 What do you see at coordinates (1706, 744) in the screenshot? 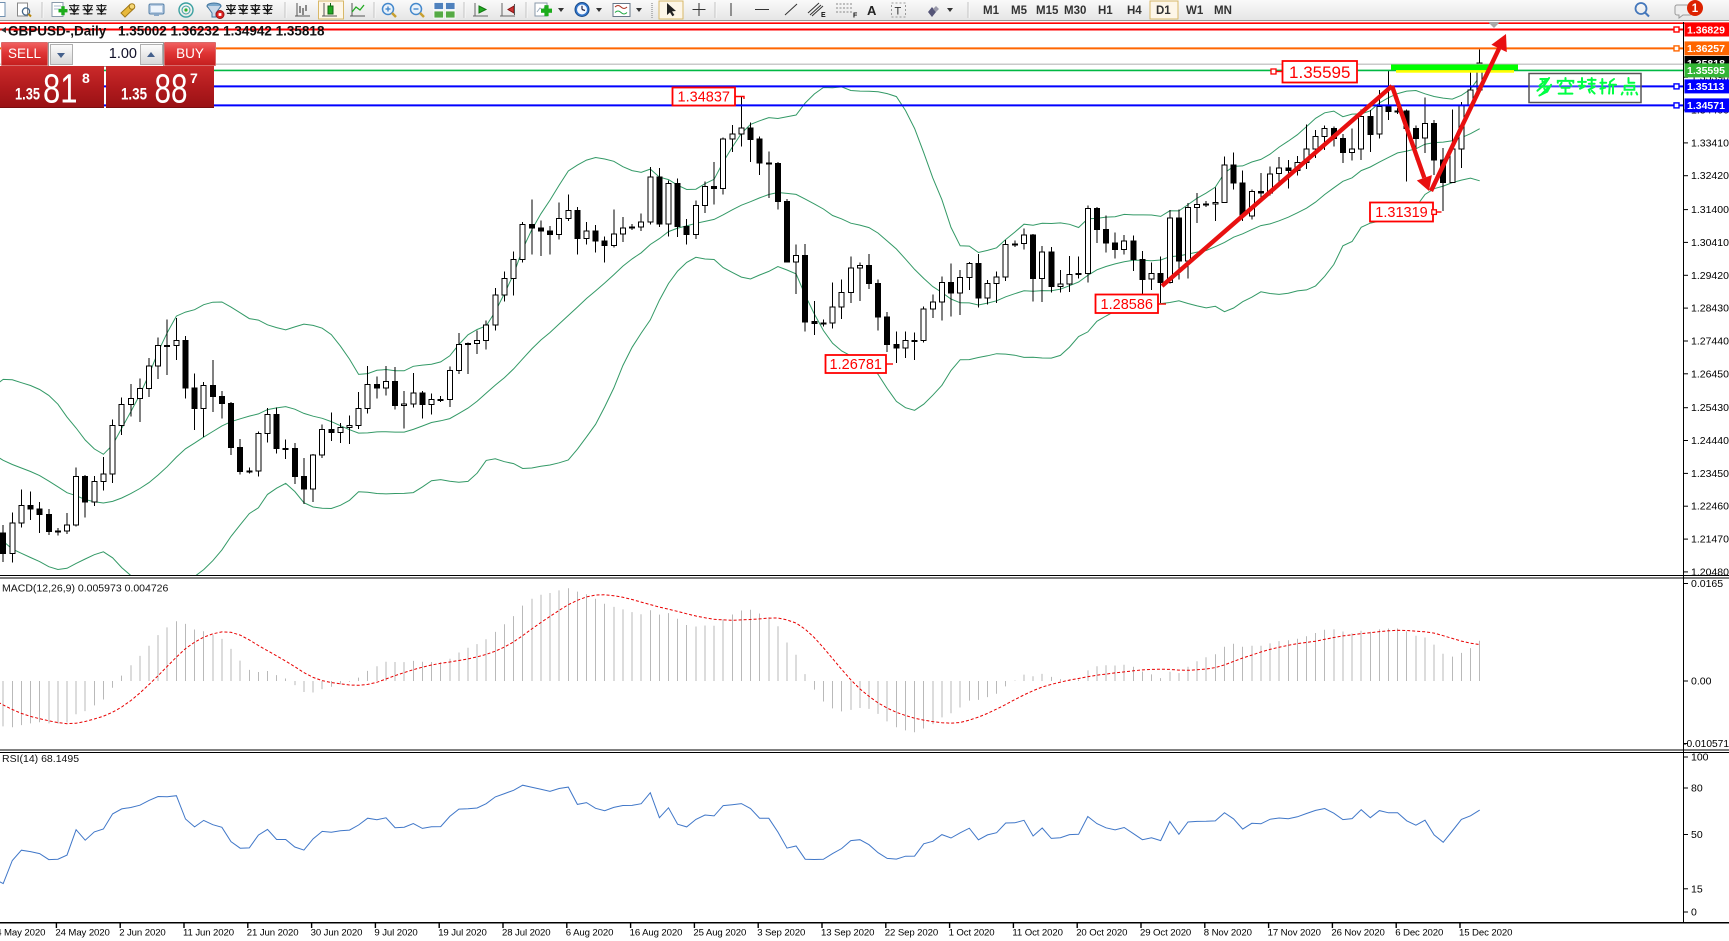
I see `svg-text: -0.010571` at bounding box center [1706, 744].